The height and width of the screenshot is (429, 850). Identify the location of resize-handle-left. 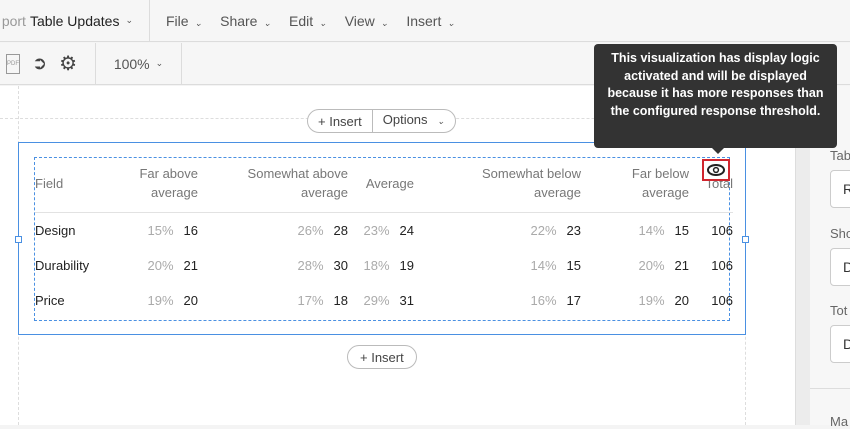
(18, 239).